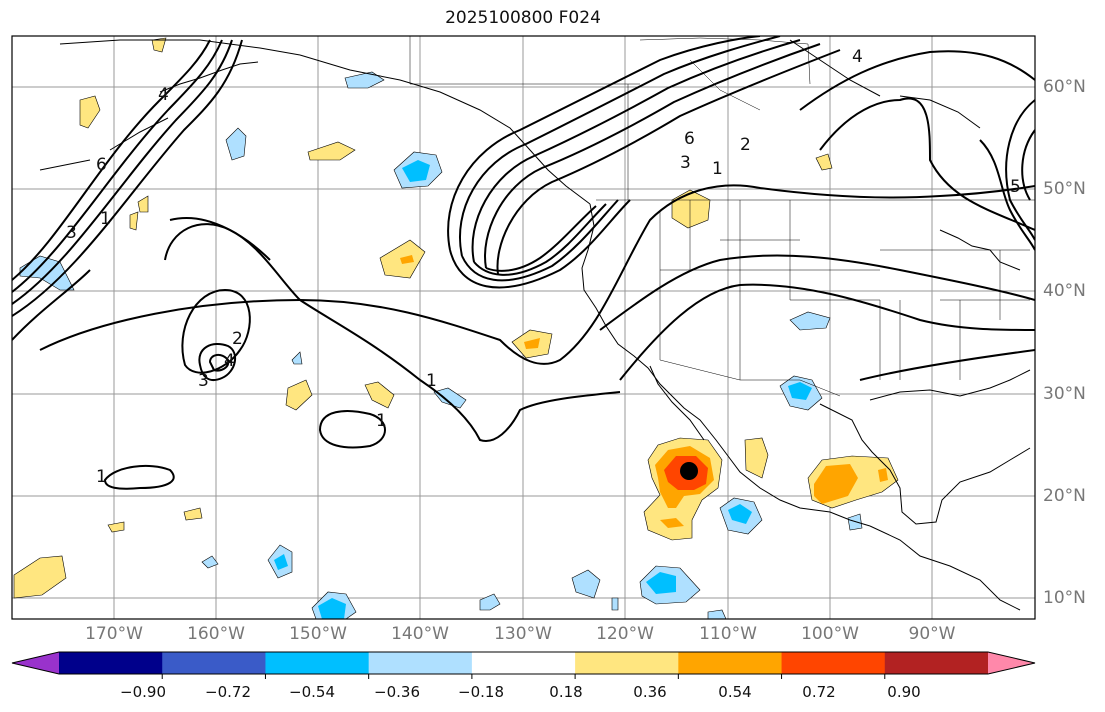  I want to click on lat-label-20n: 20°N, so click(1064, 496).